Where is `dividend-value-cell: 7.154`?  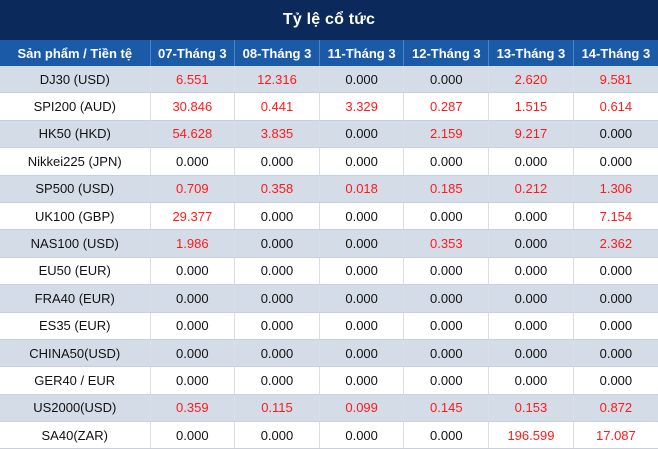 dividend-value-cell: 7.154 is located at coordinates (615, 216).